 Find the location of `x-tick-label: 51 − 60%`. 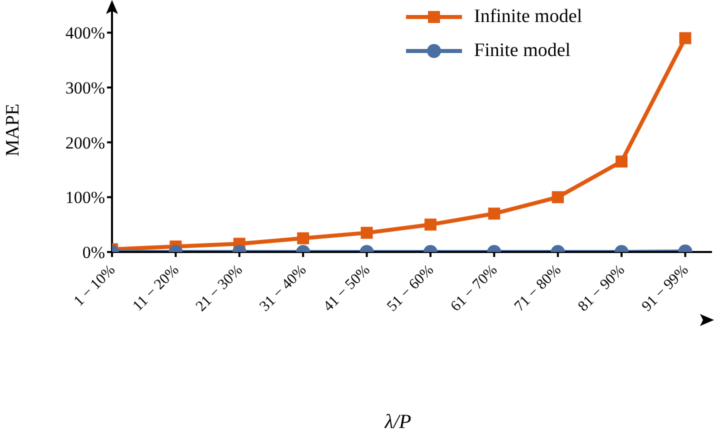

x-tick-label: 51 − 60% is located at coordinates (411, 288).